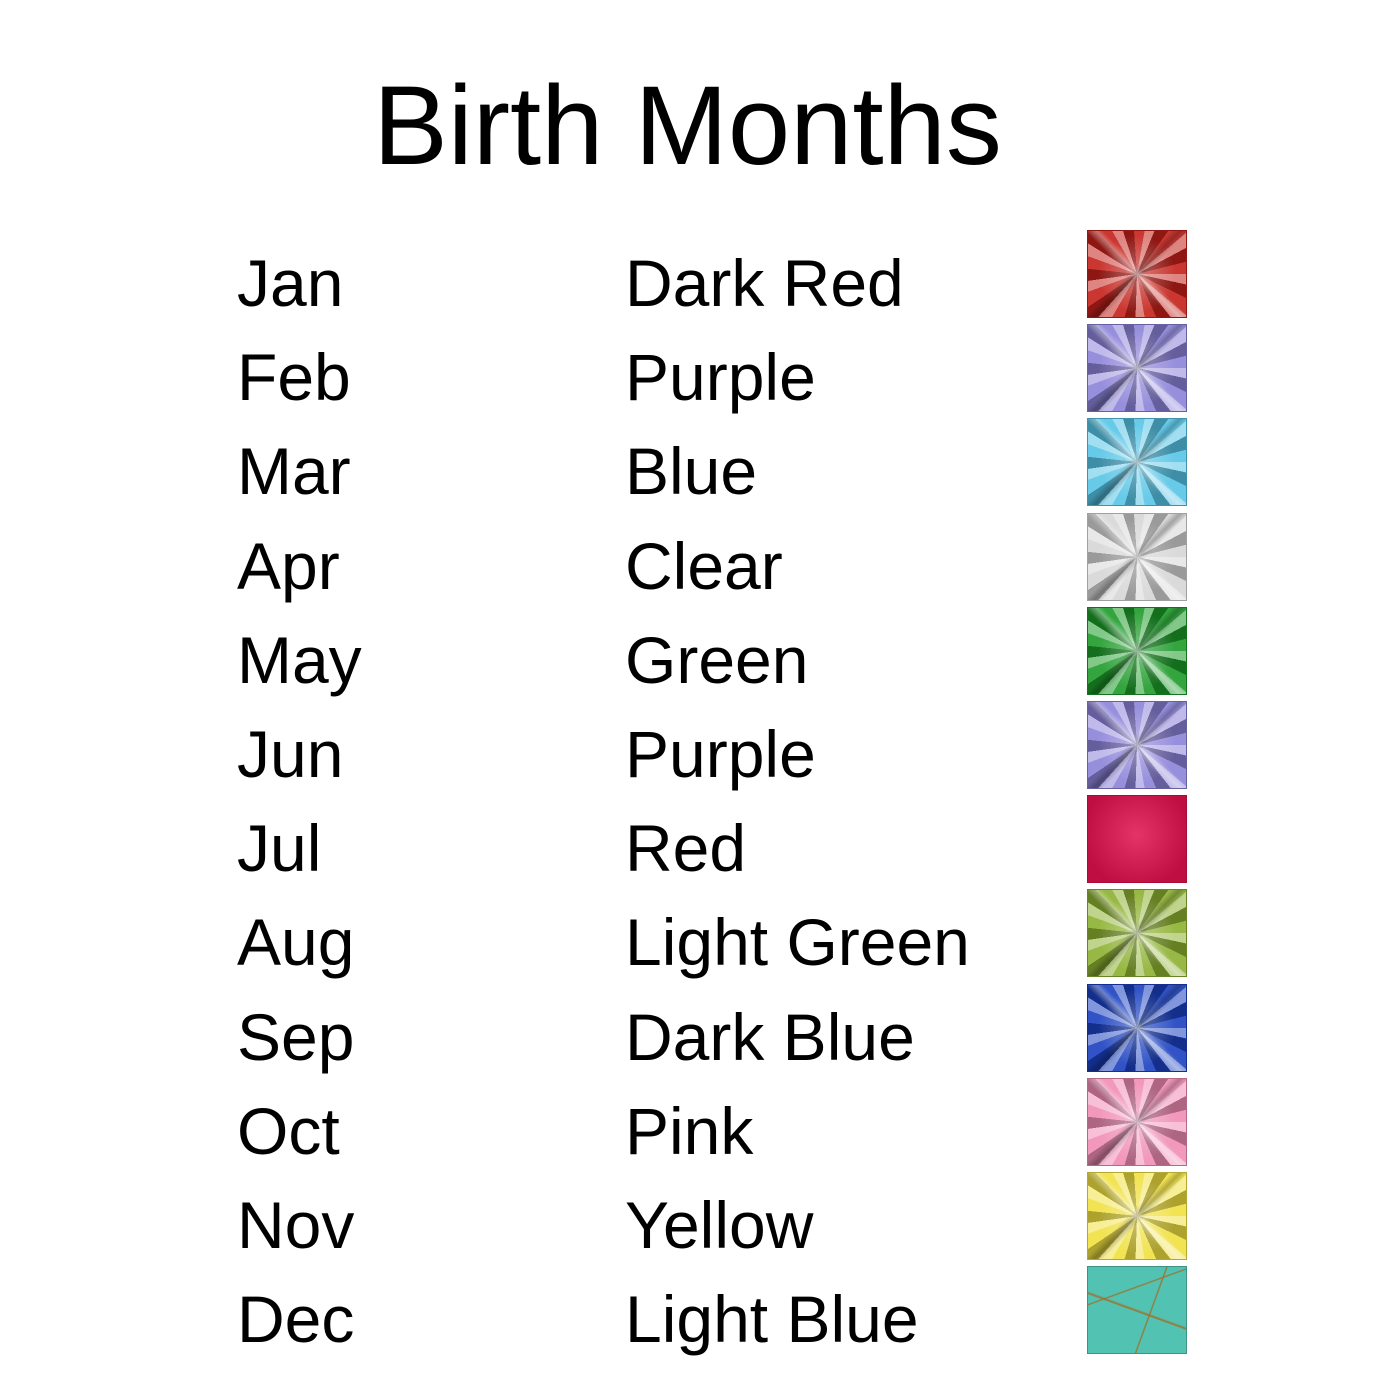  I want to click on color-label: Light Green, so click(797, 942).